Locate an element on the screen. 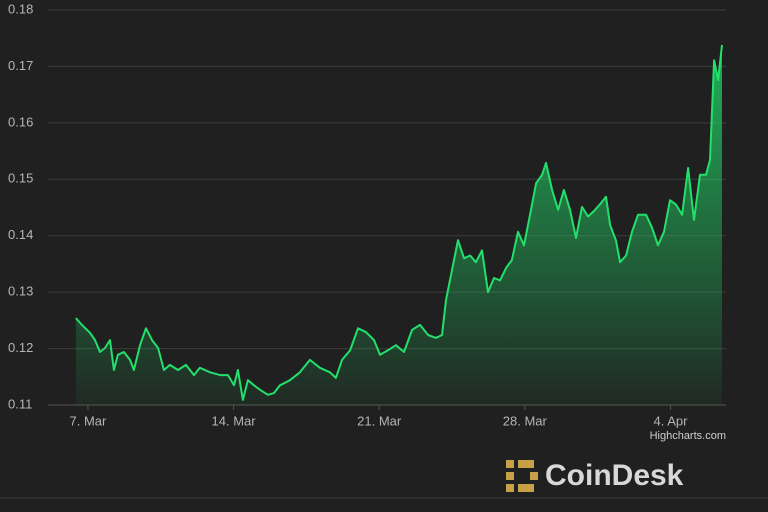  x-tick-label: 14. Mar is located at coordinates (234, 420).